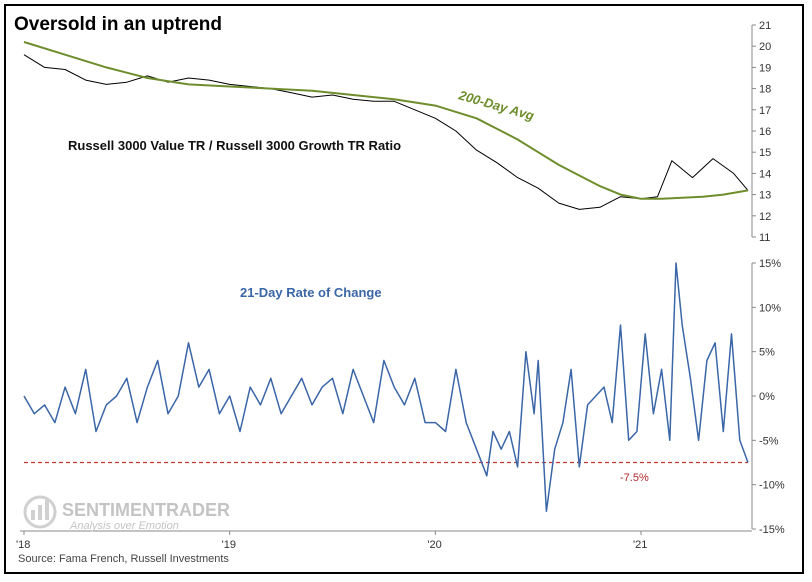 This screenshot has height=582, width=812. I want to click on bottom-axis-tick-label: 10%, so click(770, 308).